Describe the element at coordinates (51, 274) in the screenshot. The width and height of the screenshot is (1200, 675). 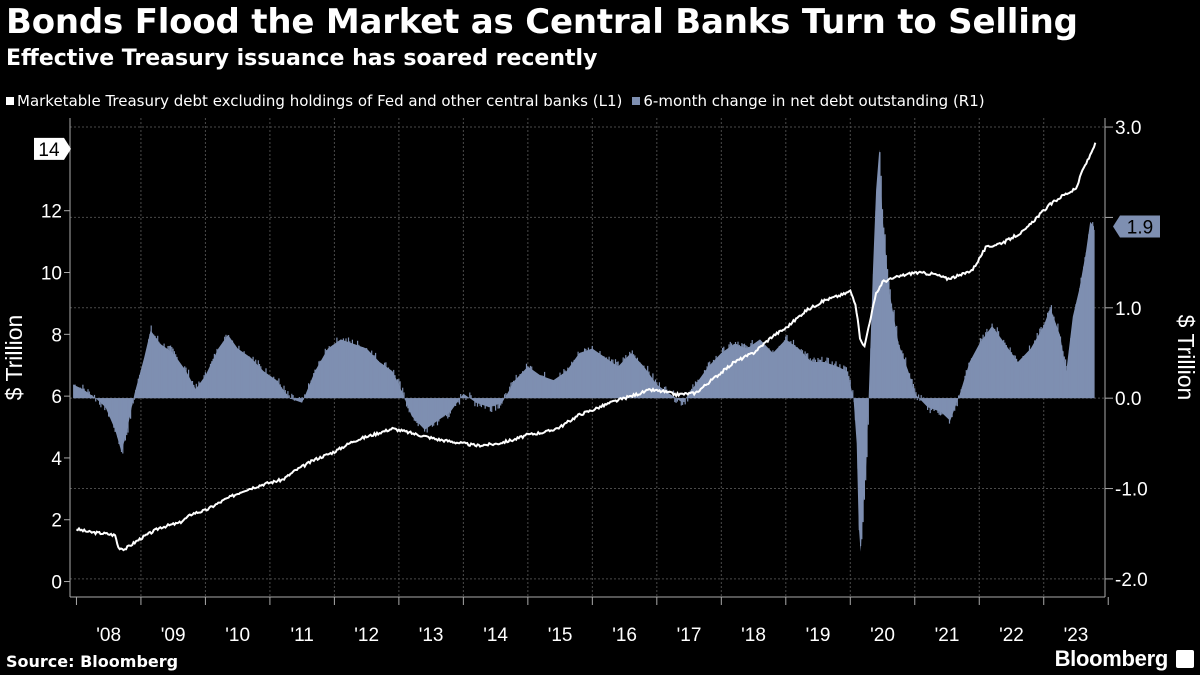
I see `y-left-tick-label: 10` at that location.